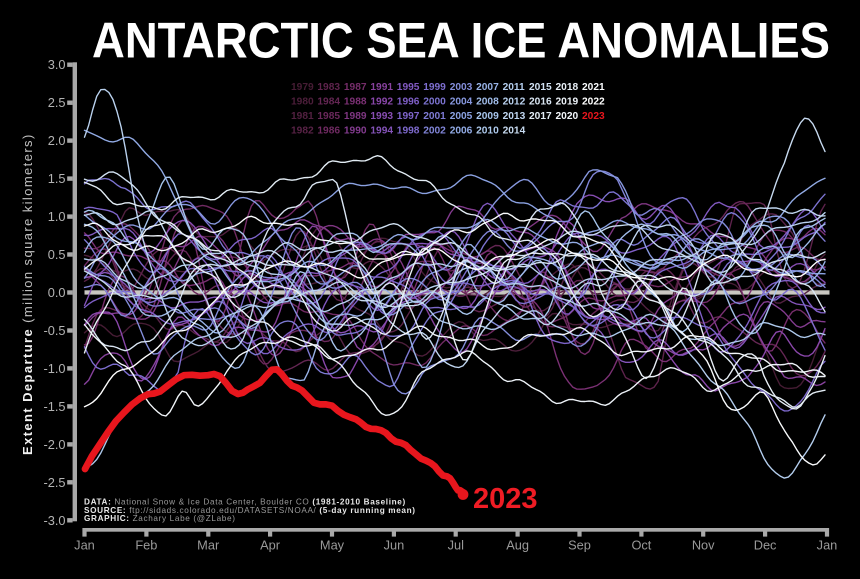 The height and width of the screenshot is (579, 860). What do you see at coordinates (355, 87) in the screenshot?
I see `svg-text: 1987` at bounding box center [355, 87].